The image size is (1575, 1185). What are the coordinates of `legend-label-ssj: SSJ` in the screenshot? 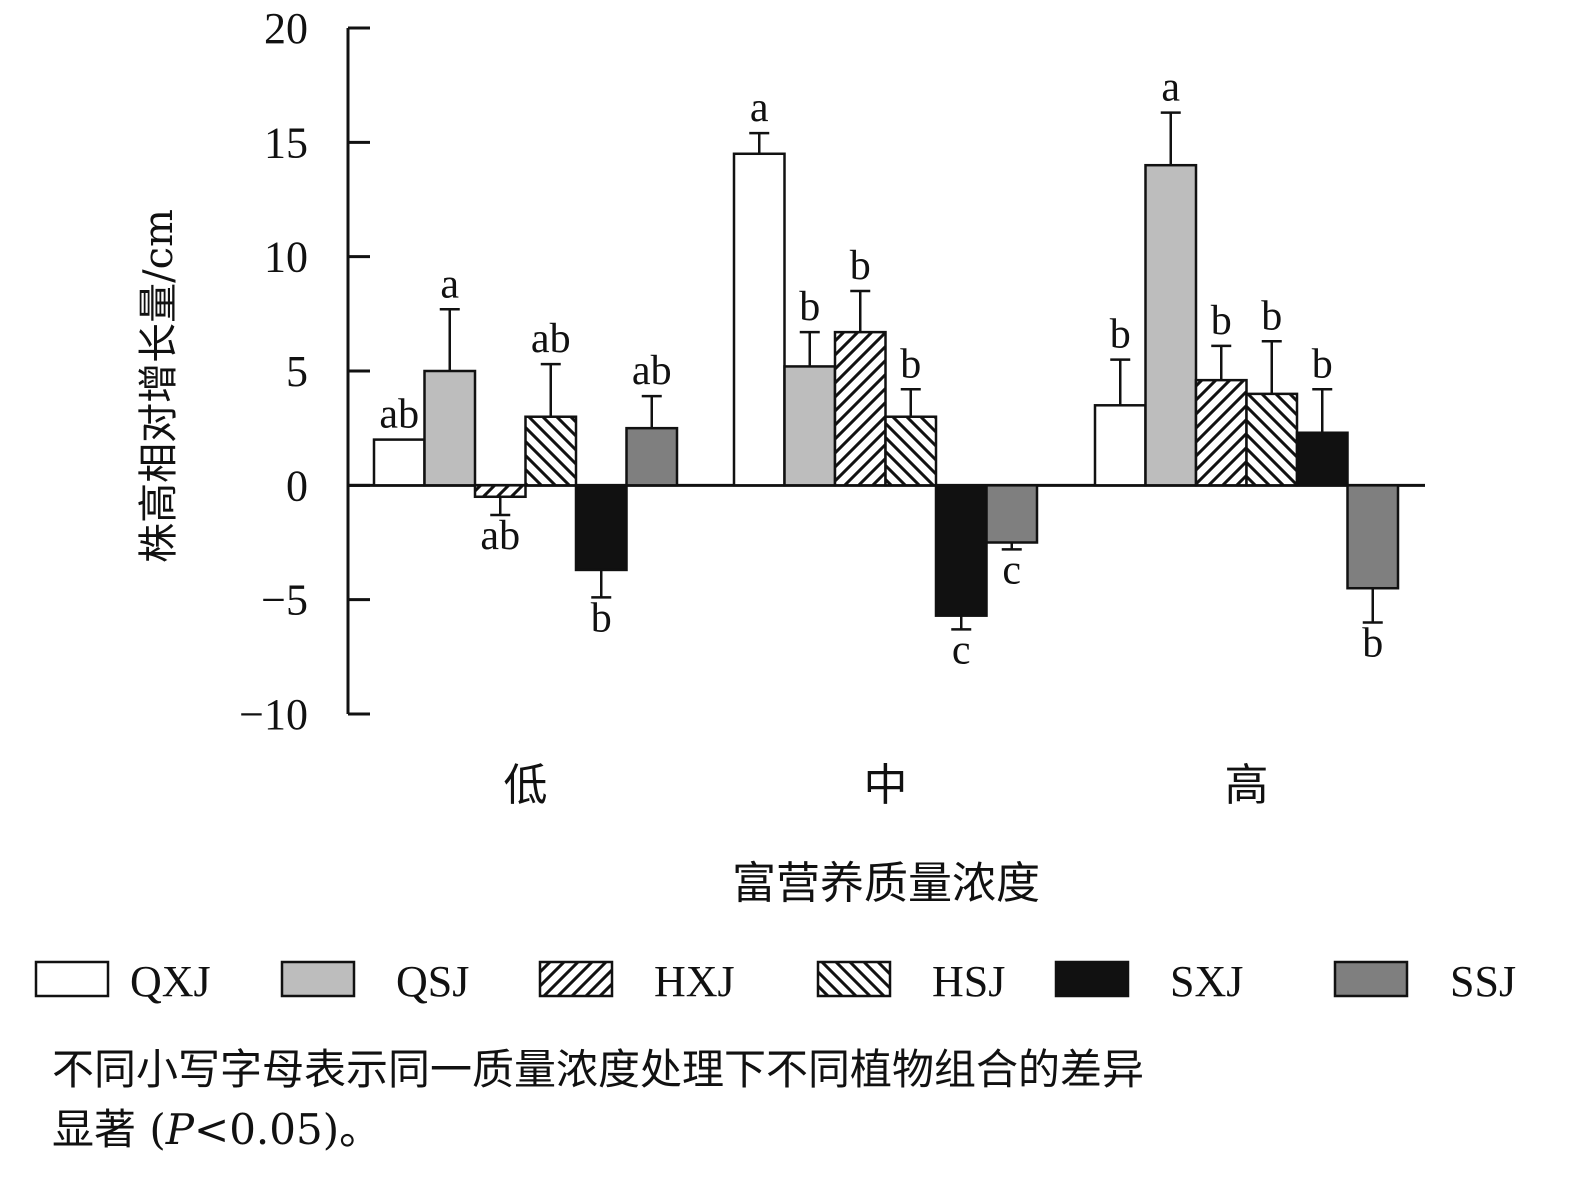 It's located at (1483, 981).